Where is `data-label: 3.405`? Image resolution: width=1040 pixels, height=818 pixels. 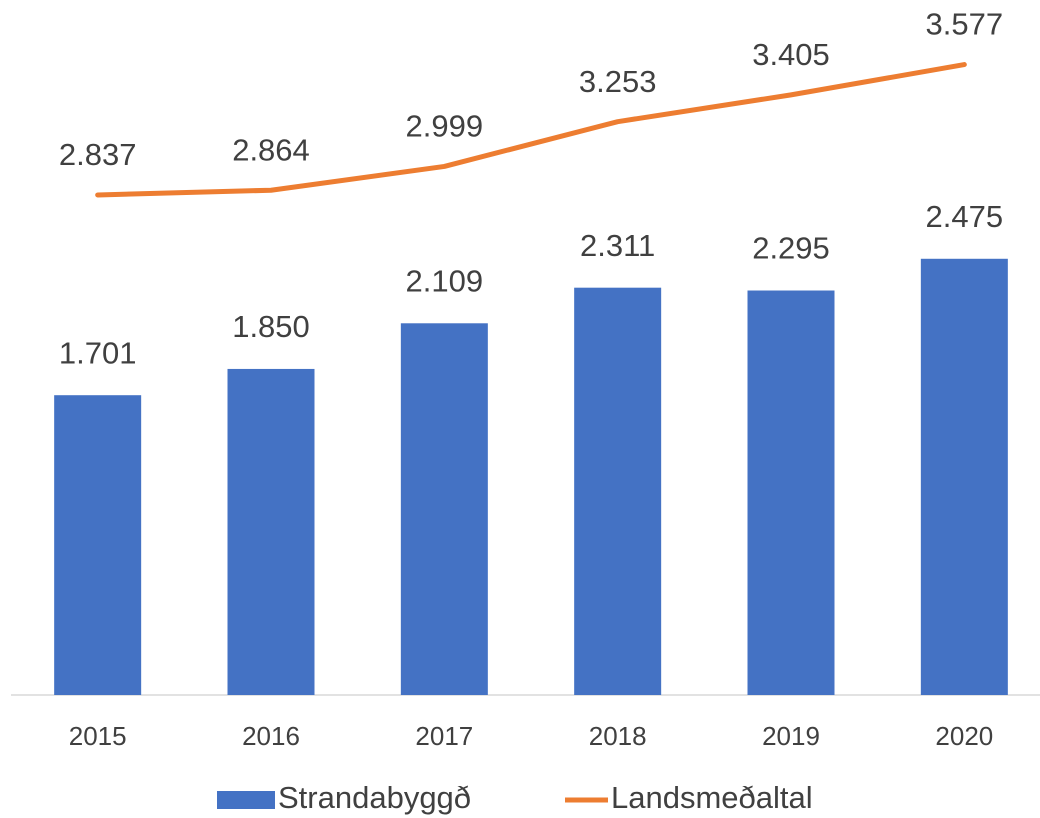
data-label: 3.405 is located at coordinates (791, 54).